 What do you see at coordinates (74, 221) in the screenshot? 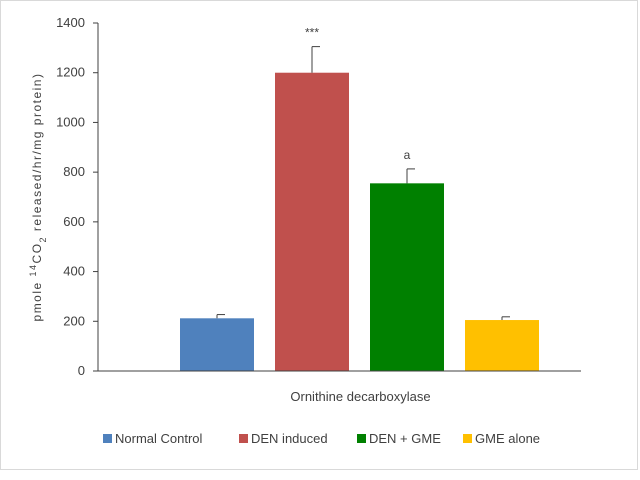
I see `y-tick-label: 600` at bounding box center [74, 221].